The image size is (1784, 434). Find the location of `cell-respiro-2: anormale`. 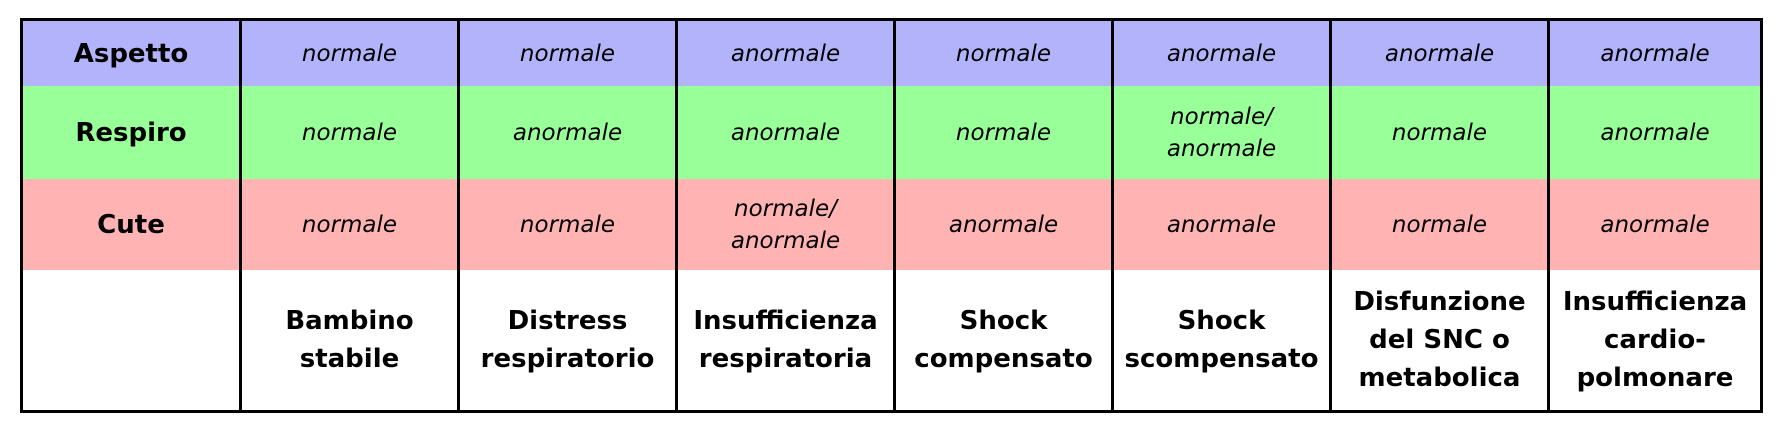

cell-respiro-2: anormale is located at coordinates (566, 132).